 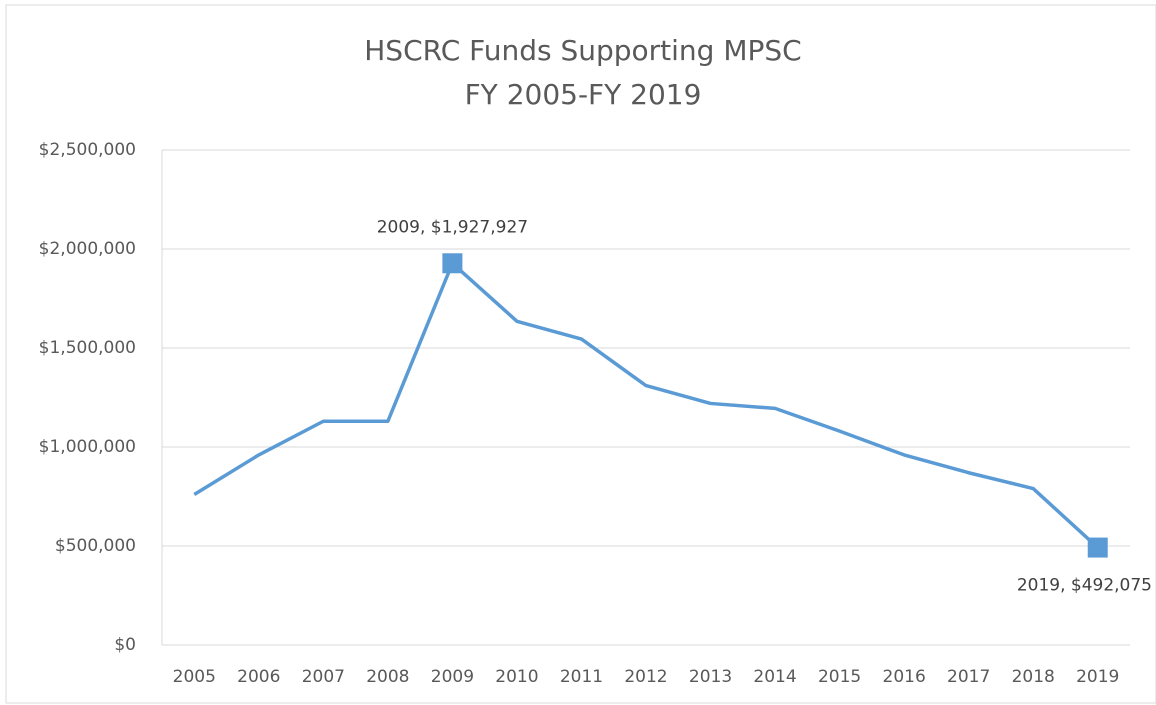 What do you see at coordinates (583, 94) in the screenshot?
I see `chart-subtitle: FY 2005-FY 2019` at bounding box center [583, 94].